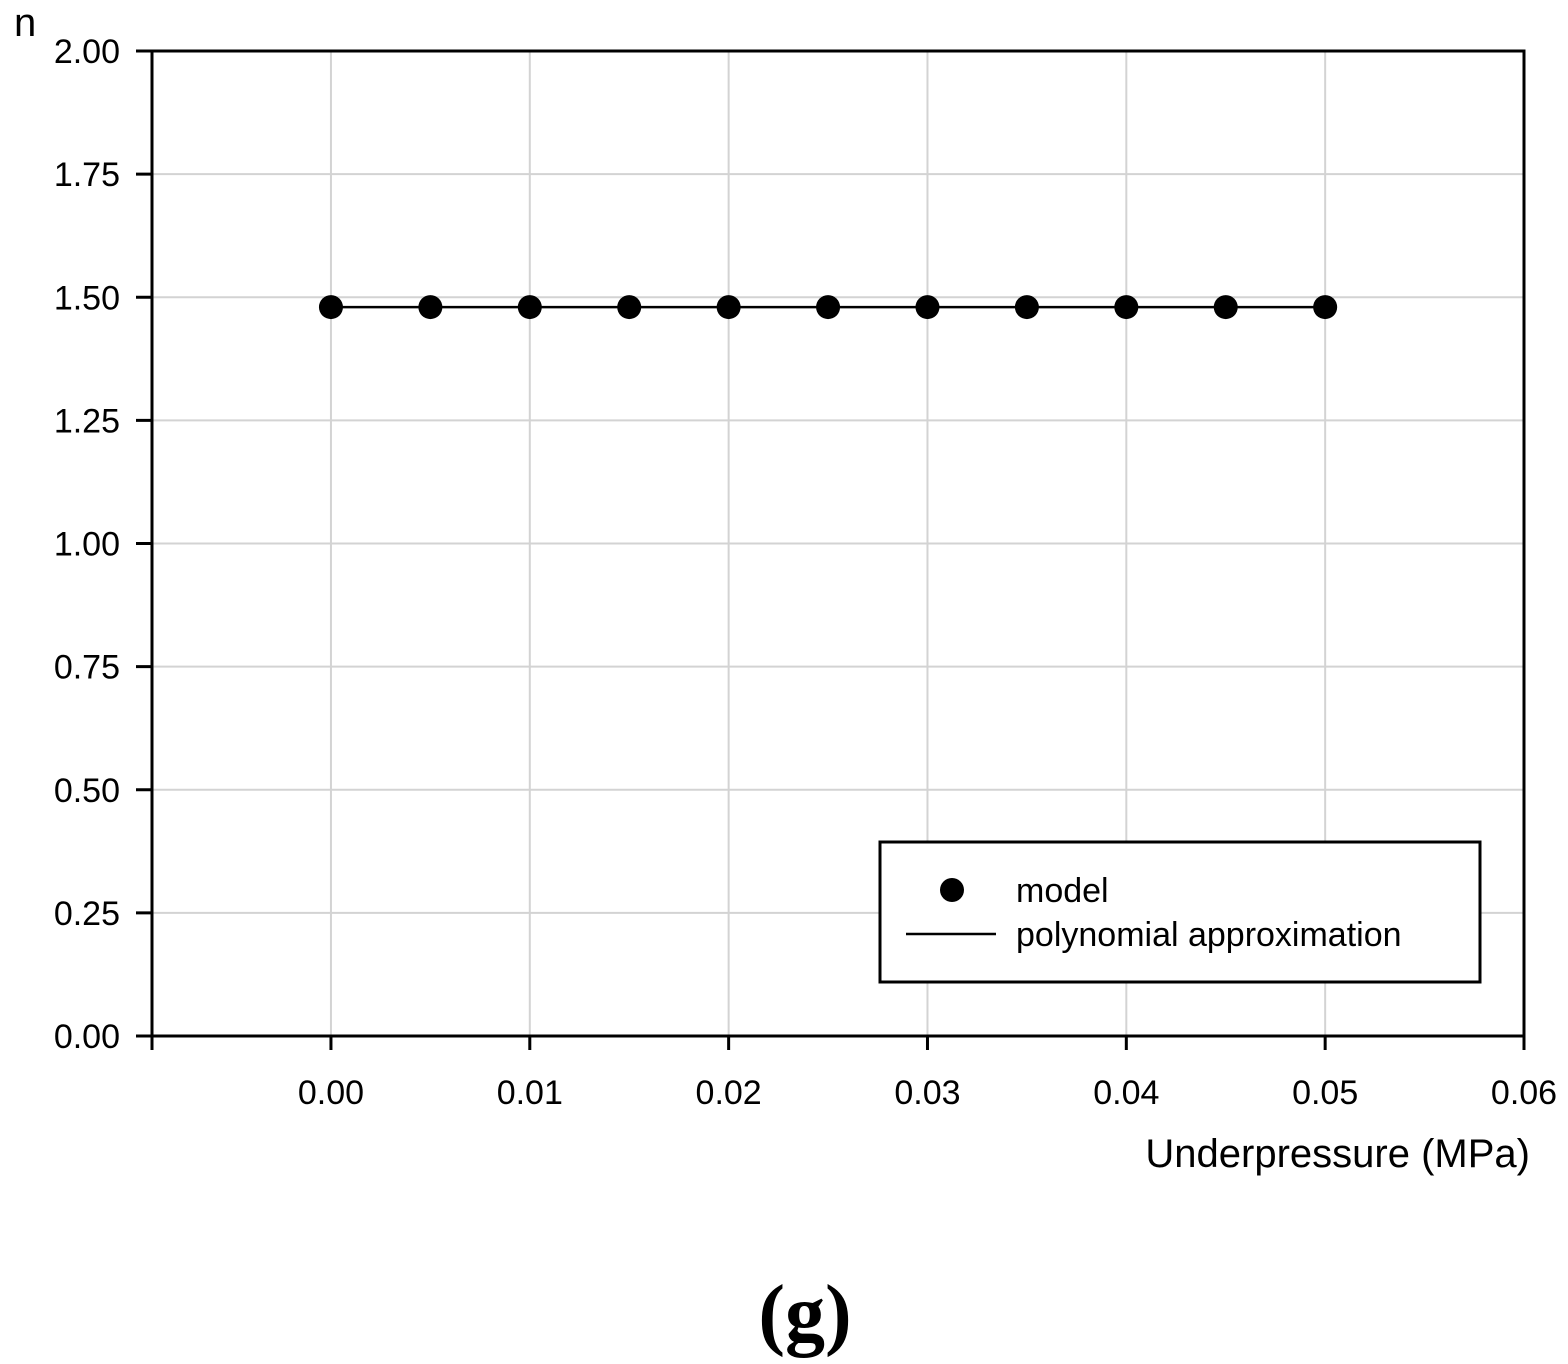 The image size is (1568, 1364). What do you see at coordinates (1062, 891) in the screenshot?
I see `legend-label-model: model` at bounding box center [1062, 891].